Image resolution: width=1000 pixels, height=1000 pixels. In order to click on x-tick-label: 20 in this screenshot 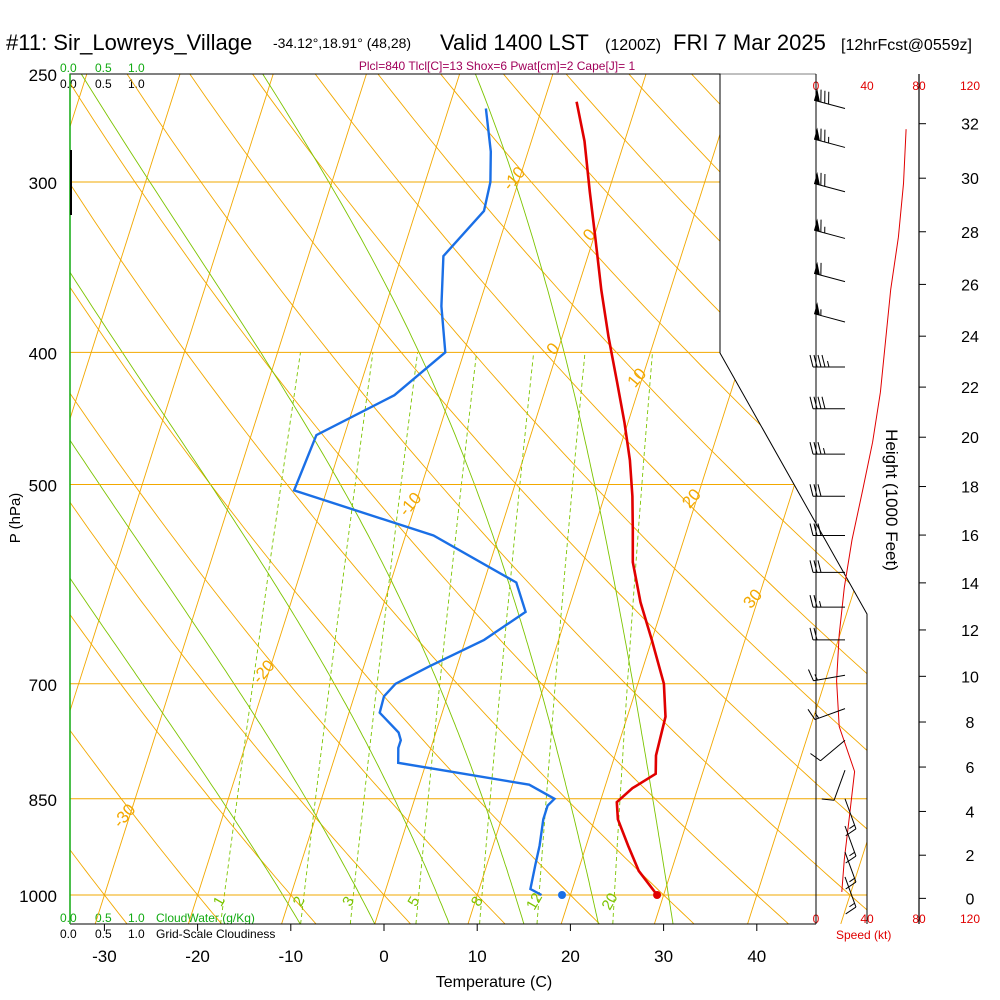, I will do `click(570, 956)`.